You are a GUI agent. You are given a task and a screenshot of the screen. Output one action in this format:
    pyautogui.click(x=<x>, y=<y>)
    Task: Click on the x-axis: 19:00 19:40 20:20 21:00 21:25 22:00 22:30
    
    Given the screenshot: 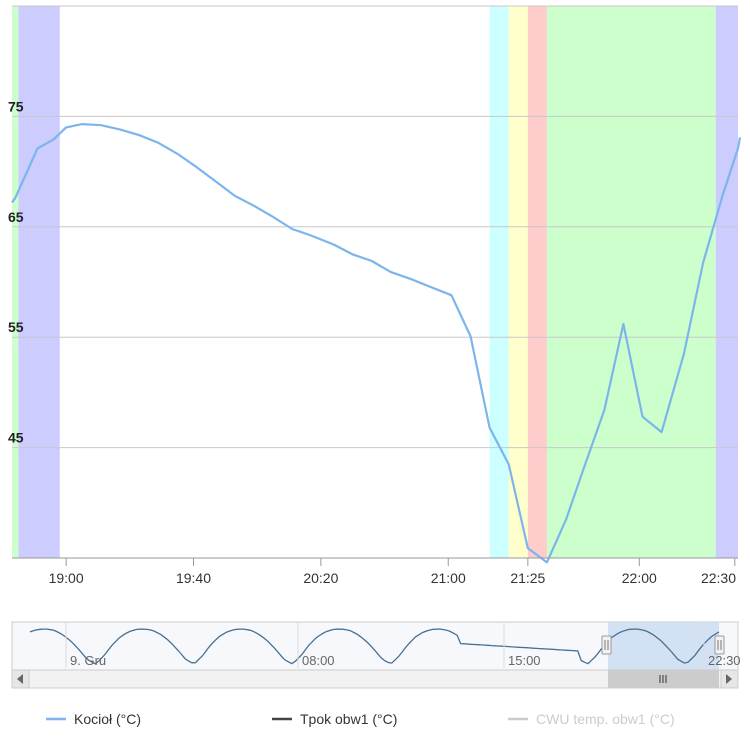 What is the action you would take?
    pyautogui.click(x=375, y=571)
    